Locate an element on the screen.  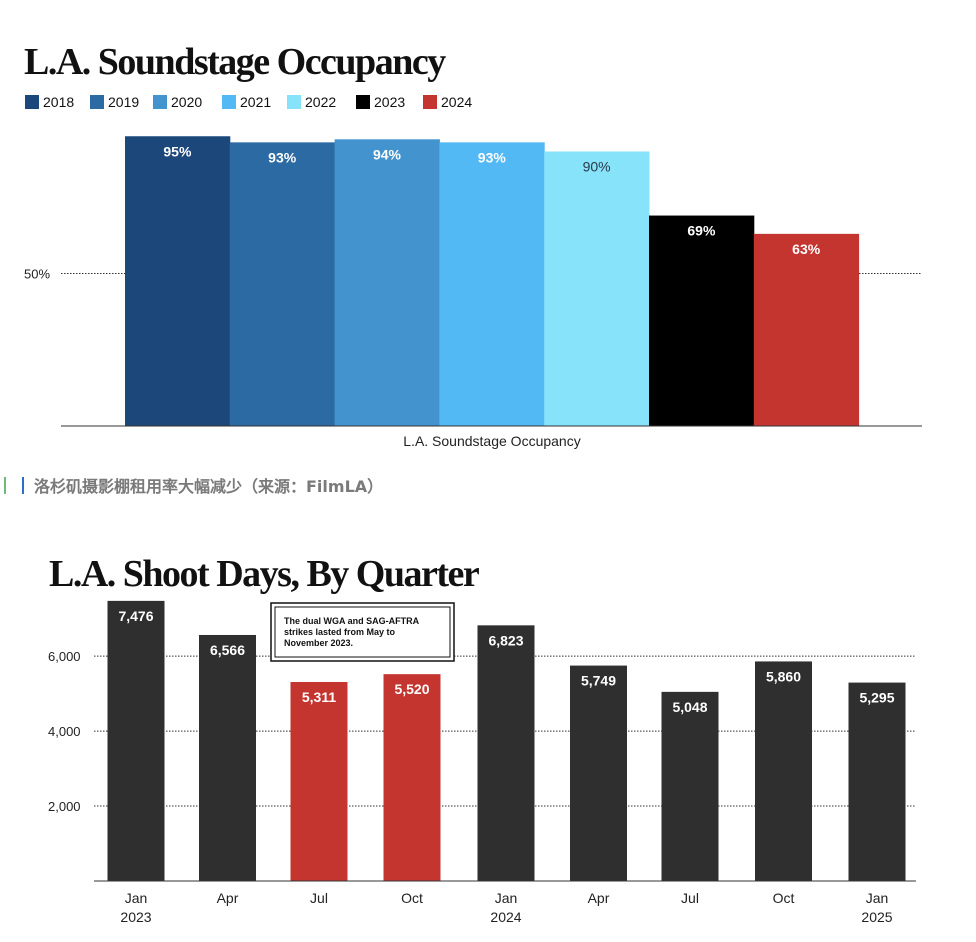
bar-q2 is located at coordinates (319, 781).